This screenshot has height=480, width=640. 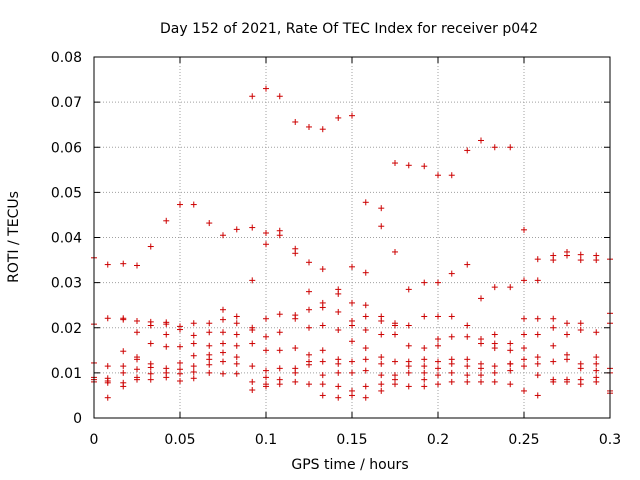 I want to click on x-tick-label: 0.2, so click(x=438, y=440).